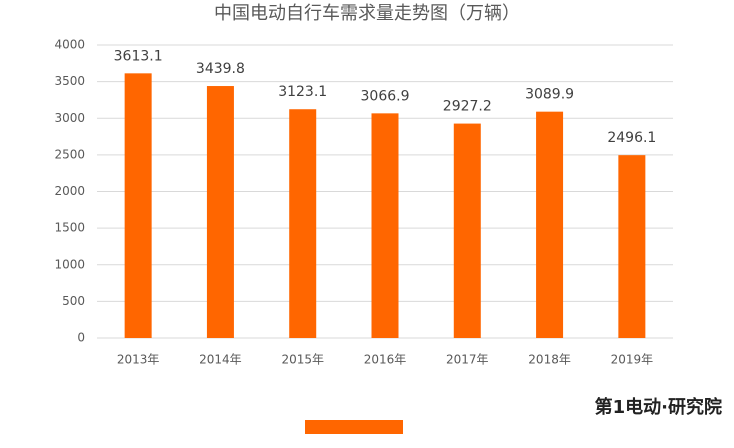 Image resolution: width=734 pixels, height=448 pixels. What do you see at coordinates (138, 56) in the screenshot?
I see `data-label: 3613.1` at bounding box center [138, 56].